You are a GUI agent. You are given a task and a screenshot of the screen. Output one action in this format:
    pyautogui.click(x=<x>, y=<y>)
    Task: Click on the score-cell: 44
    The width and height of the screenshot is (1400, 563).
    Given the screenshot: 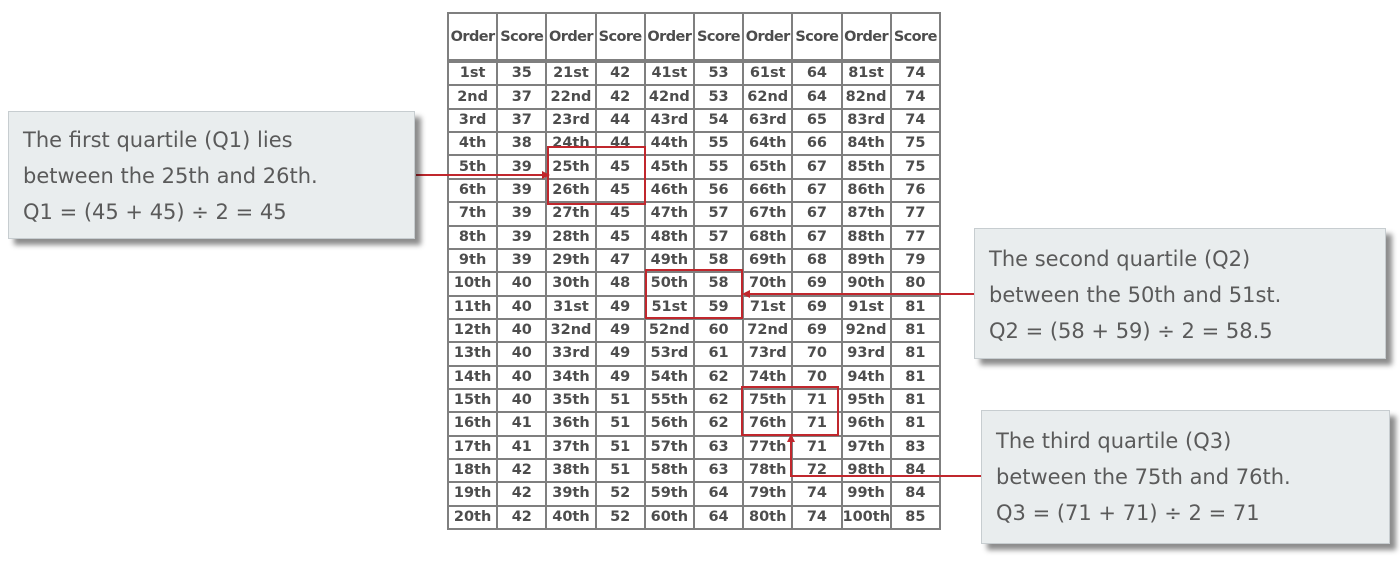 What is the action you would take?
    pyautogui.click(x=620, y=120)
    